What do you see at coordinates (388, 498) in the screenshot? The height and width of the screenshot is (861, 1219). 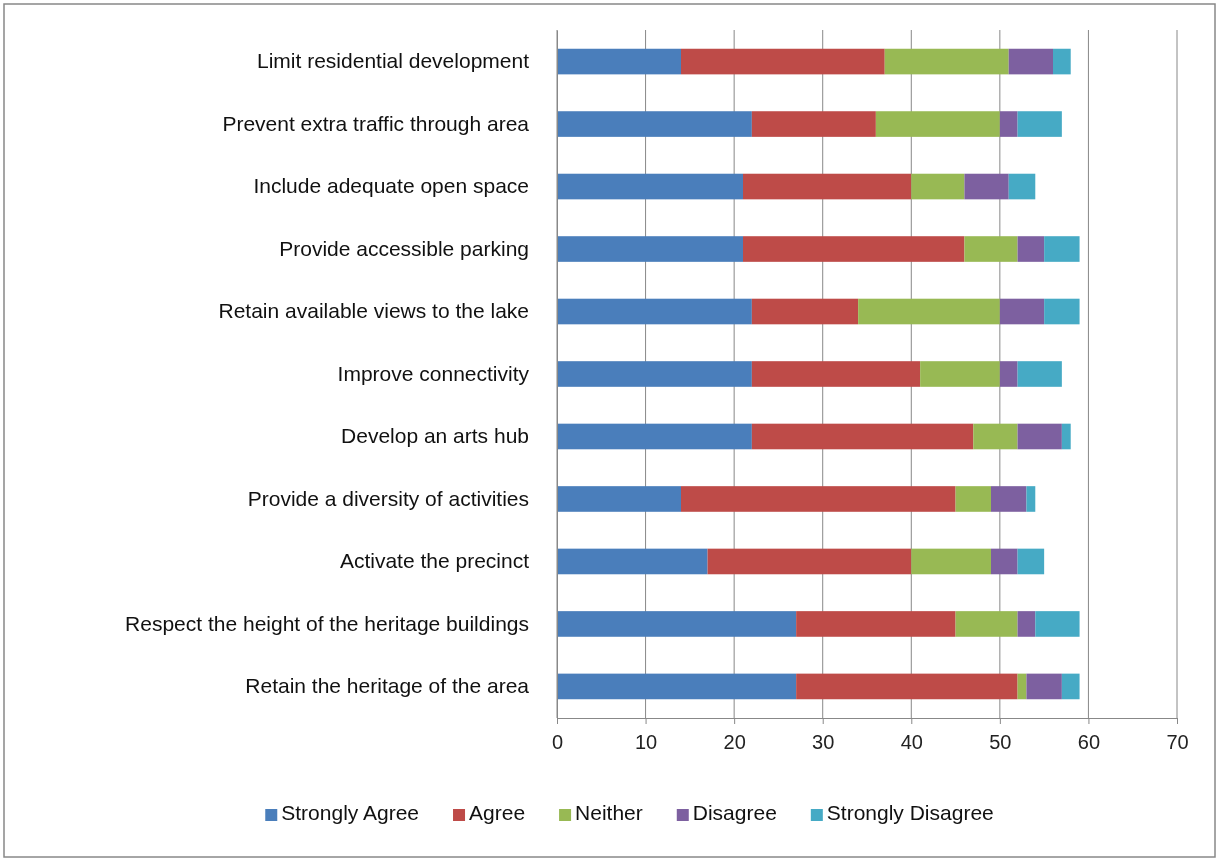 I see `y-tick-label: Provide a diversity of activities` at bounding box center [388, 498].